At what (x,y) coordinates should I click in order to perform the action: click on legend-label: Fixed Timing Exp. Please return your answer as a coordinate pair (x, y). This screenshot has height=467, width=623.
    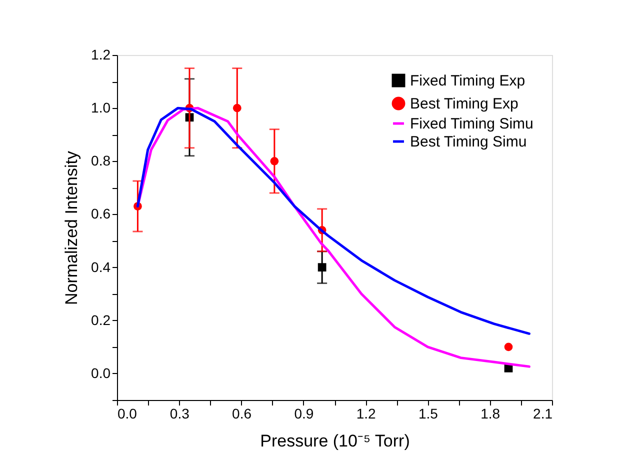
    Looking at the image, I should click on (468, 81).